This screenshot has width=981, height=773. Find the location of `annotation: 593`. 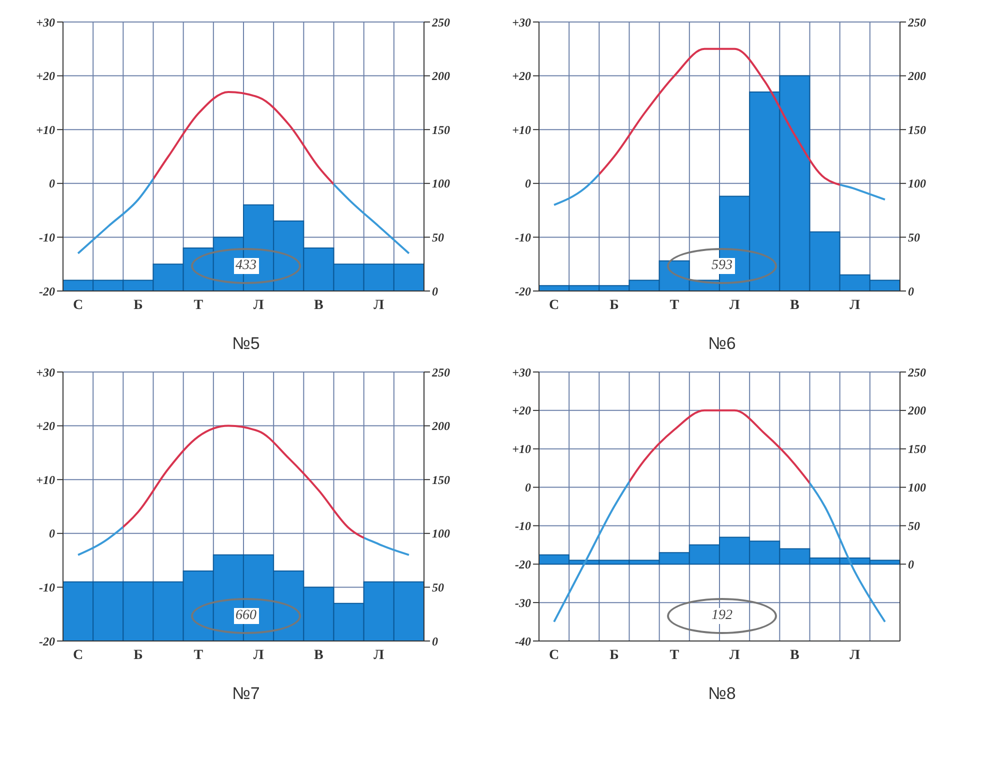

annotation: 593 is located at coordinates (722, 266).